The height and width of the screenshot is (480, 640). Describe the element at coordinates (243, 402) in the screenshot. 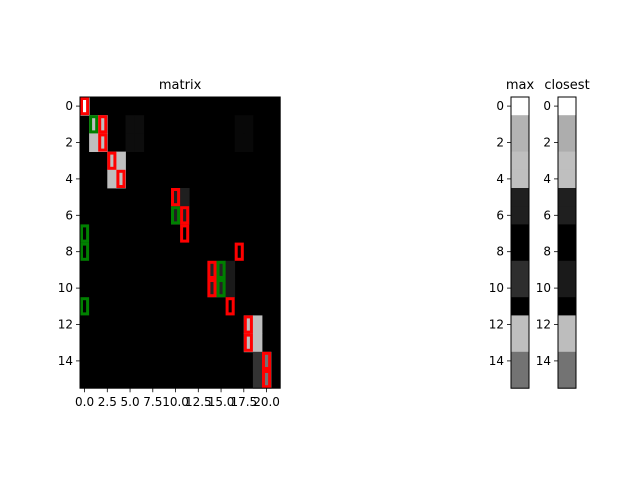

I see `x-tick-label: 17.5` at that location.